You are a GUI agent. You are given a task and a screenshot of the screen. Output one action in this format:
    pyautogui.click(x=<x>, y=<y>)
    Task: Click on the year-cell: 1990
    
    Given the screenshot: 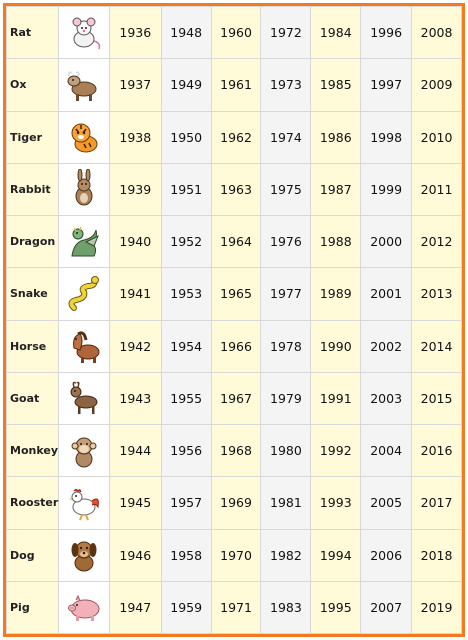 What is the action you would take?
    pyautogui.click(x=336, y=346)
    